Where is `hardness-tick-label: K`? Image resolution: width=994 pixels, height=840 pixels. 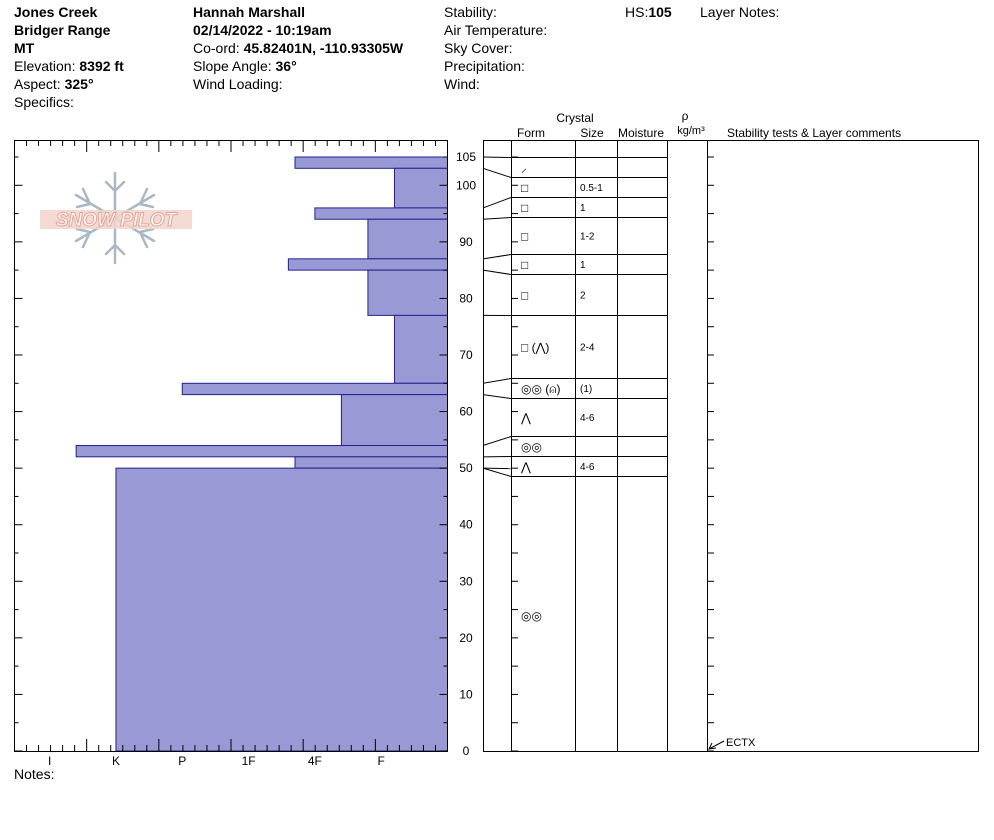 hardness-tick-label: K is located at coordinates (116, 761).